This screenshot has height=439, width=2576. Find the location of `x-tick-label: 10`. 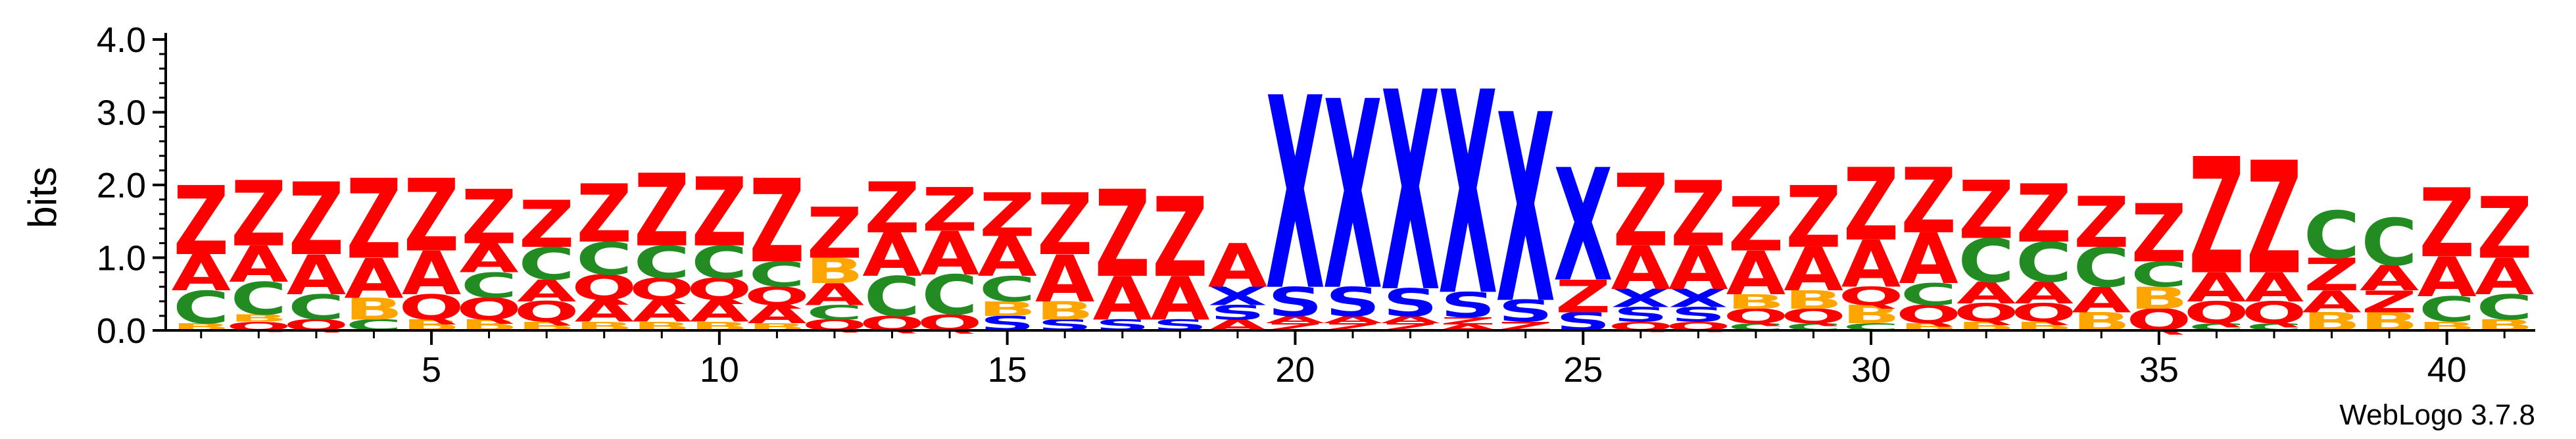

x-tick-label: 10 is located at coordinates (719, 370).